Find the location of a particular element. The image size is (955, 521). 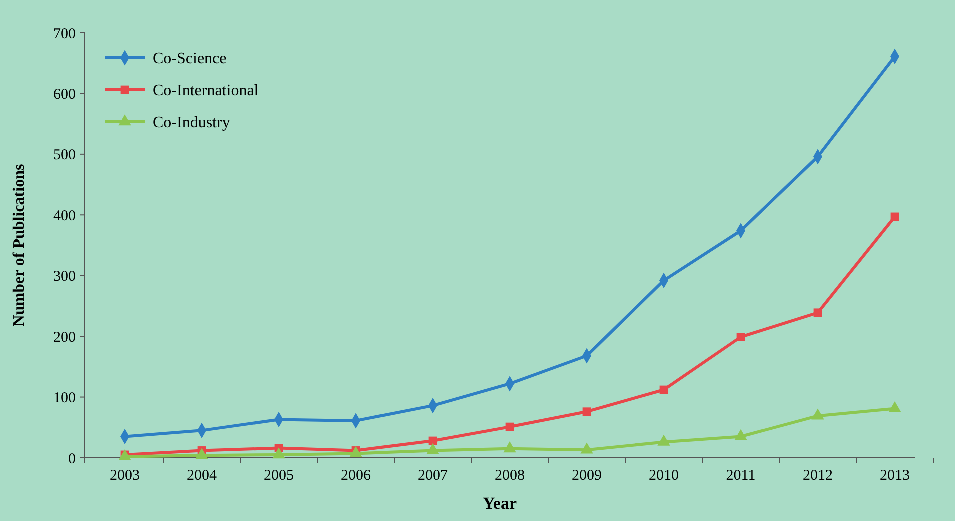

y-tick-label: 700 is located at coordinates (65, 34).